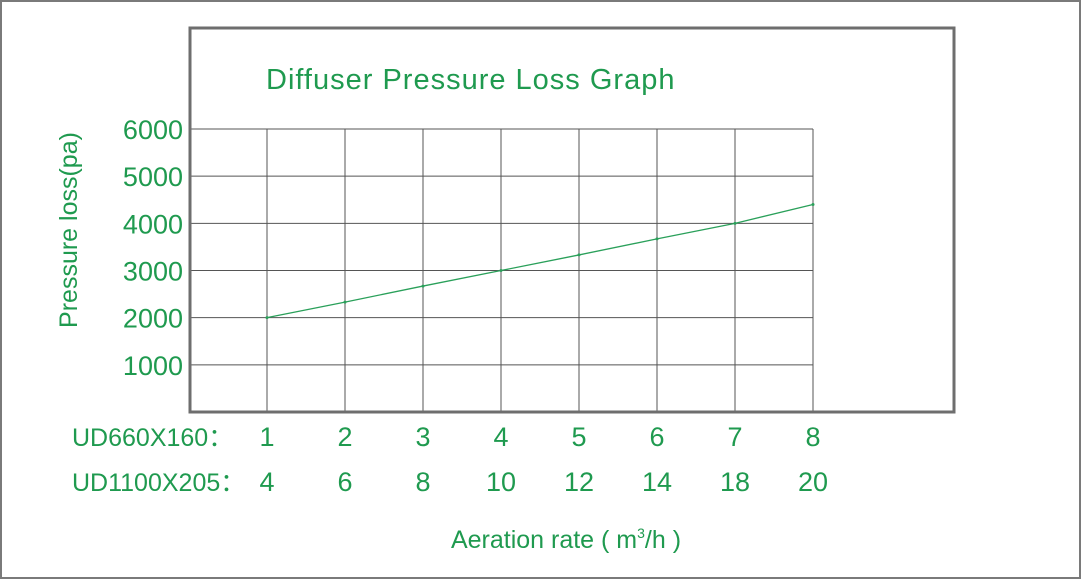 The height and width of the screenshot is (579, 1081). I want to click on chart-title: Diffuser Pressure Loss Graph, so click(470, 80).